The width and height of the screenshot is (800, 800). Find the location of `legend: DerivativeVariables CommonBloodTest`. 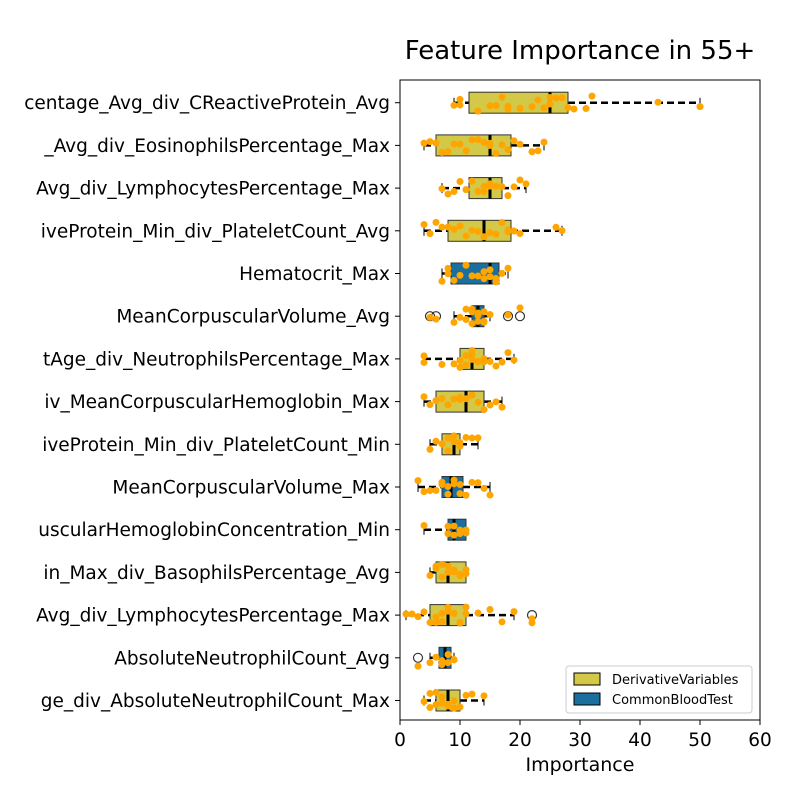

legend: DerivativeVariables CommonBloodTest is located at coordinates (659, 689).